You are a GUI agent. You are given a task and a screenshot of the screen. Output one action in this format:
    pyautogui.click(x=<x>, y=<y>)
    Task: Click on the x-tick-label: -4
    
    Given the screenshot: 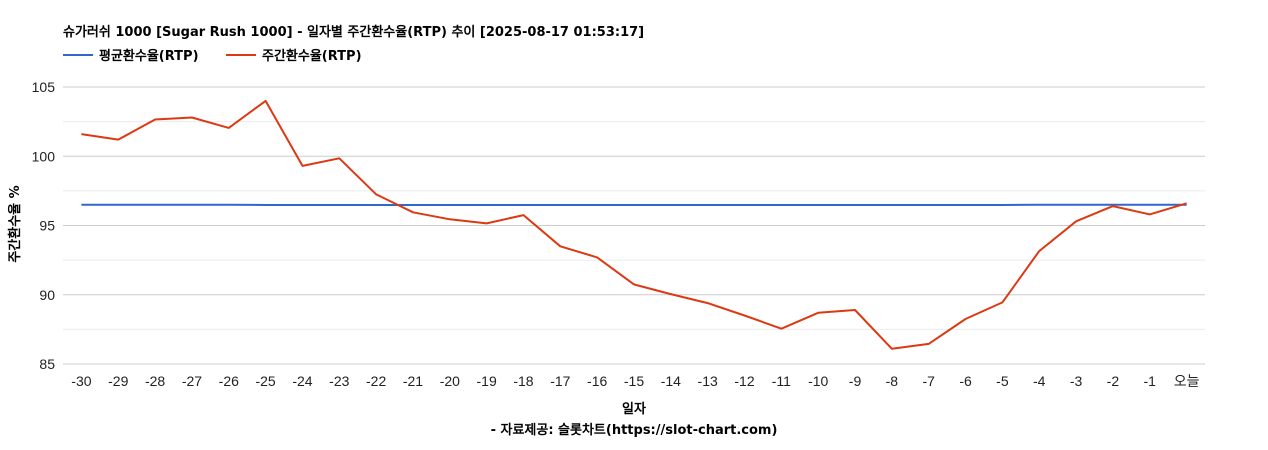 What is the action you would take?
    pyautogui.click(x=1039, y=381)
    